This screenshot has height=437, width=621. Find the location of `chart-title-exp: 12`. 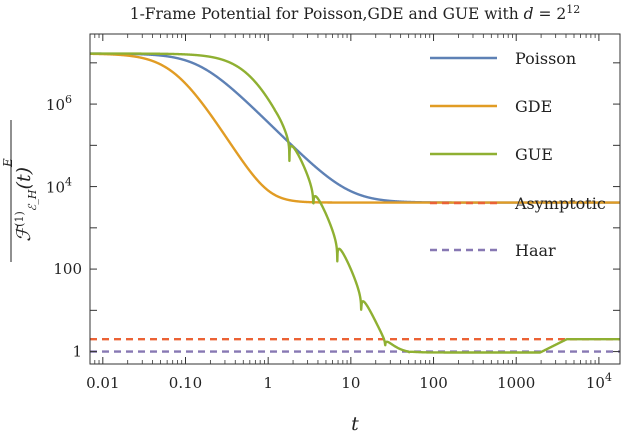

chart-title-exp: 12 is located at coordinates (573, 9).